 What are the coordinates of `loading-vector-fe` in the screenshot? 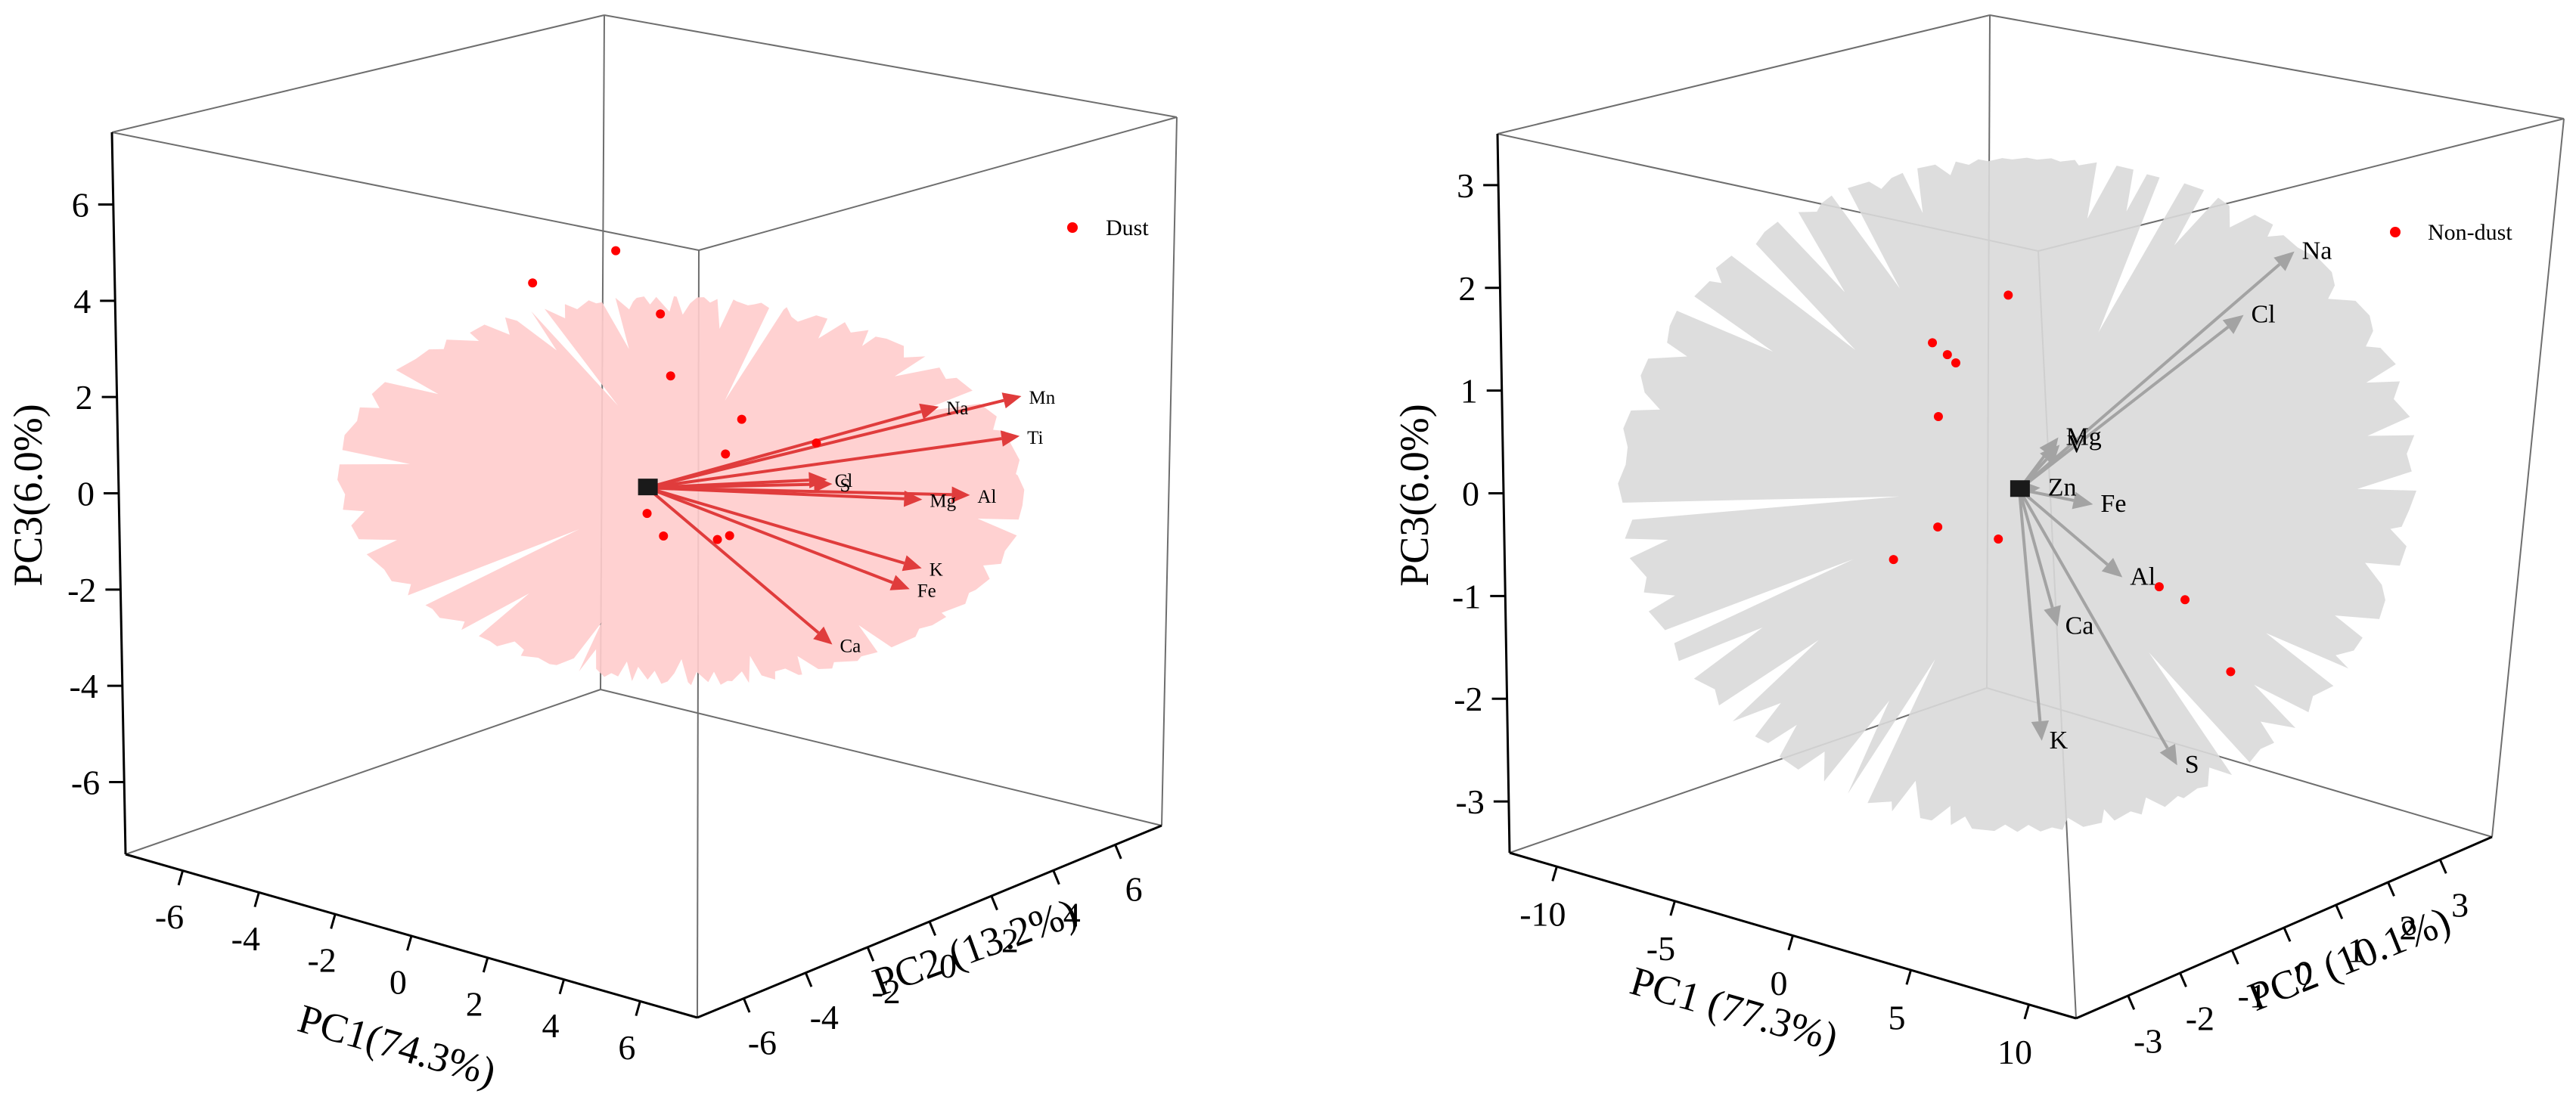 It's located at (778, 538).